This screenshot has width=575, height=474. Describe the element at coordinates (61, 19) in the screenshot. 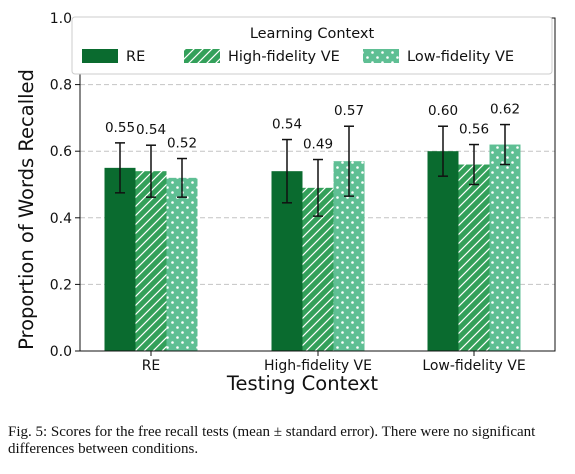

I see `y-tick-label: 1.0` at that location.